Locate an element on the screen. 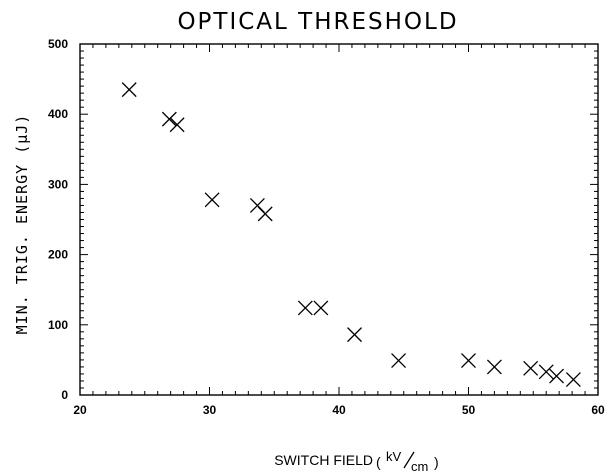  x-tick-label: 20 is located at coordinates (80, 410).